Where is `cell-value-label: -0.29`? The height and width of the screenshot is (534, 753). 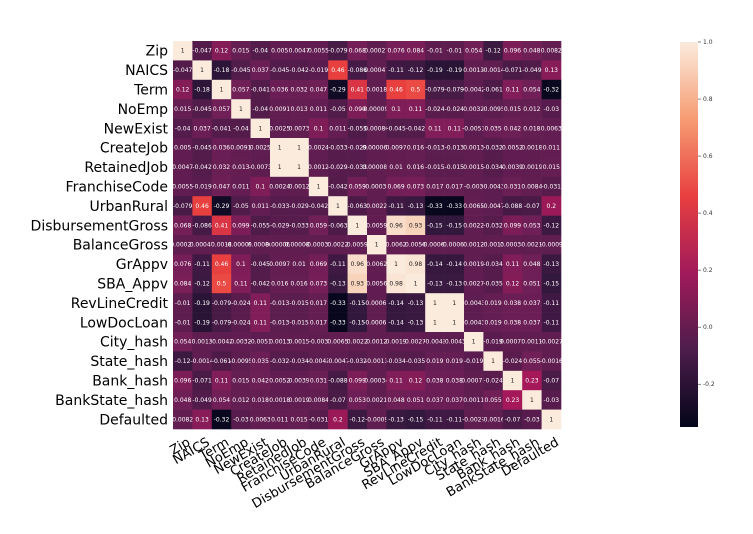
cell-value-label: -0.29 is located at coordinates (338, 90).